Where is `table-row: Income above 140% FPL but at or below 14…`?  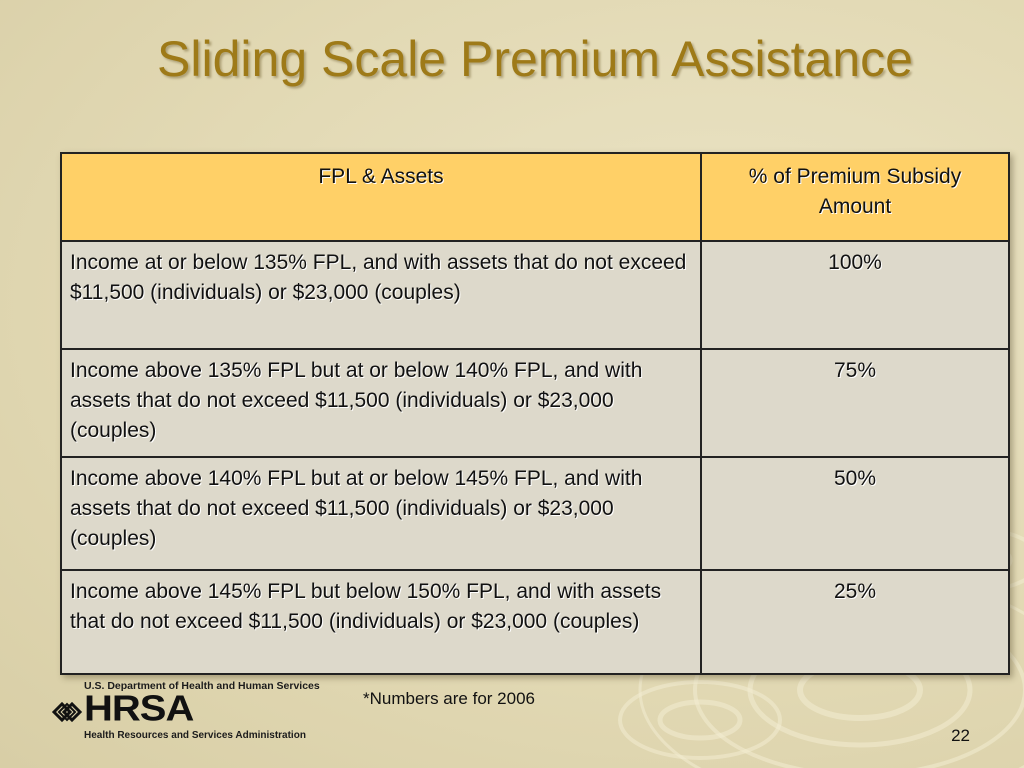
table-row: Income above 140% FPL but at or below 14… is located at coordinates (535, 513).